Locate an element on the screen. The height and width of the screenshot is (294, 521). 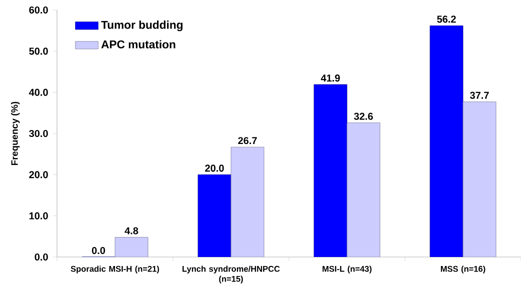
data-label: 32.6 is located at coordinates (363, 116).